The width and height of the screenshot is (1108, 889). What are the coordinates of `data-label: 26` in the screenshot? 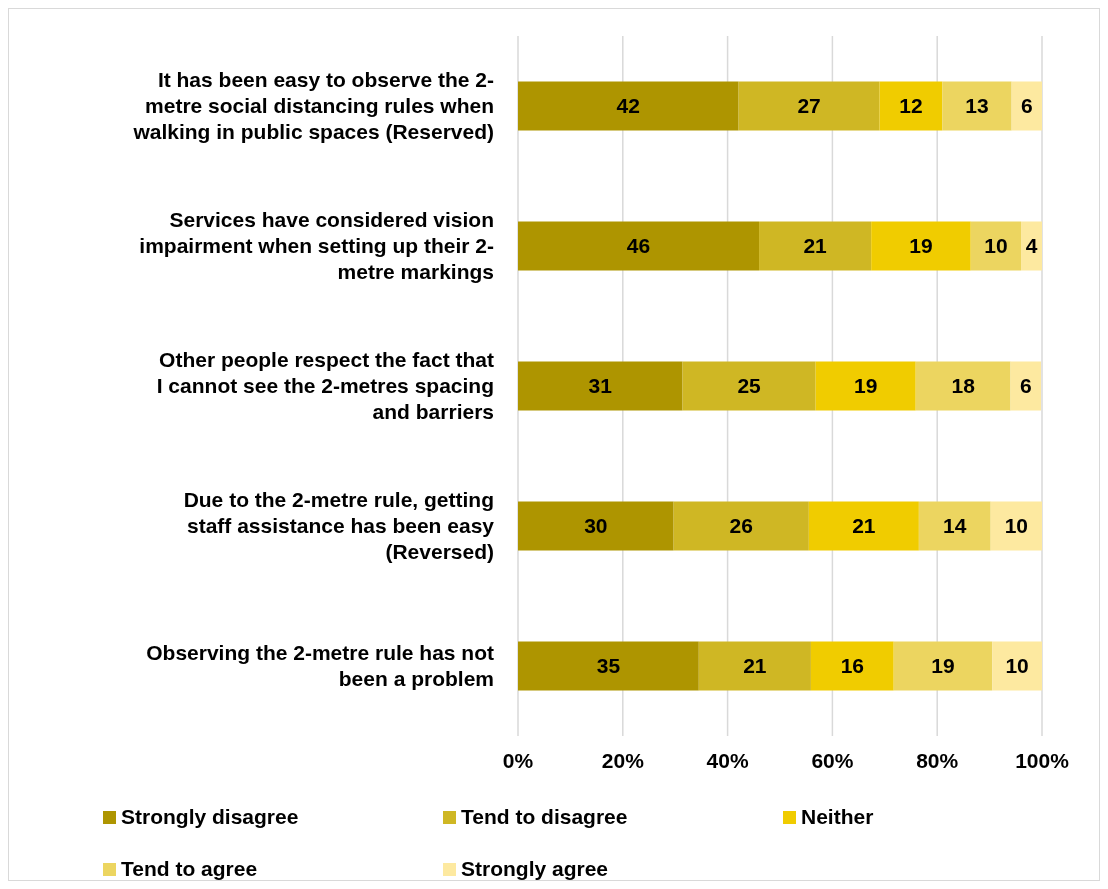 It's located at (741, 526).